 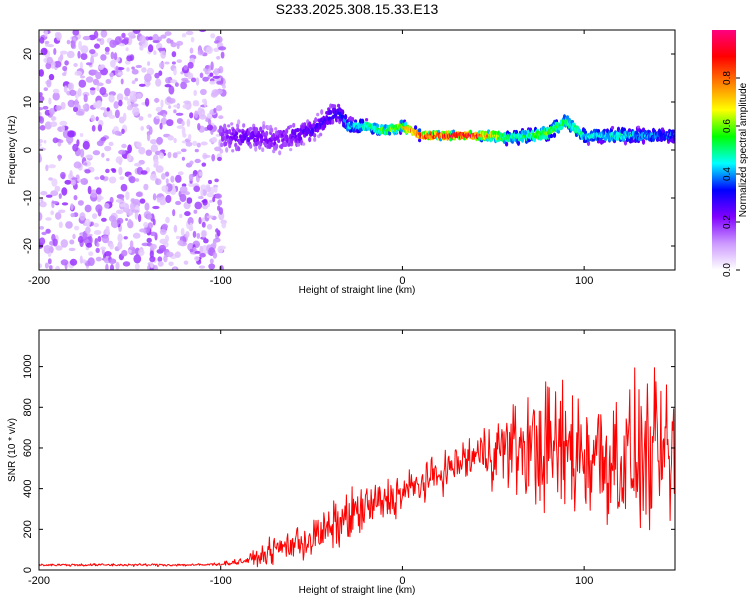 What do you see at coordinates (402, 581) in the screenshot?
I see `x-tick-label: 0` at bounding box center [402, 581].